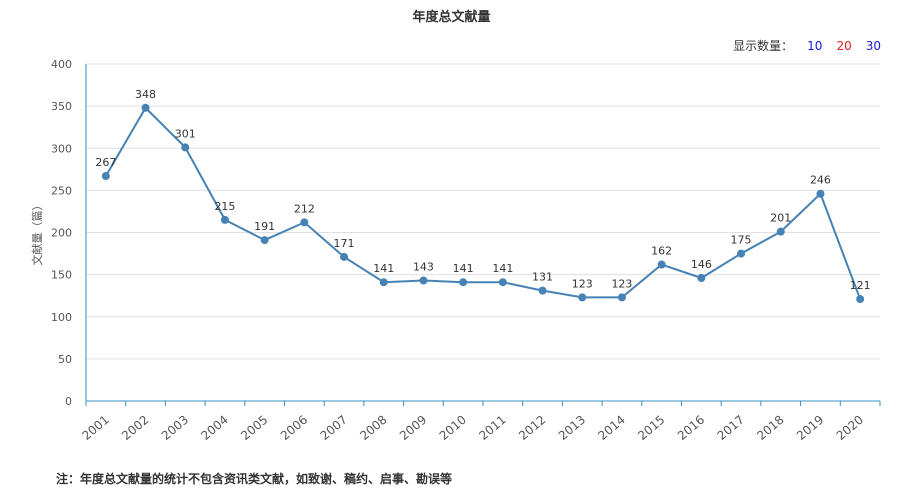 This screenshot has height=497, width=903. I want to click on x-tick-label: 2017, so click(731, 428).